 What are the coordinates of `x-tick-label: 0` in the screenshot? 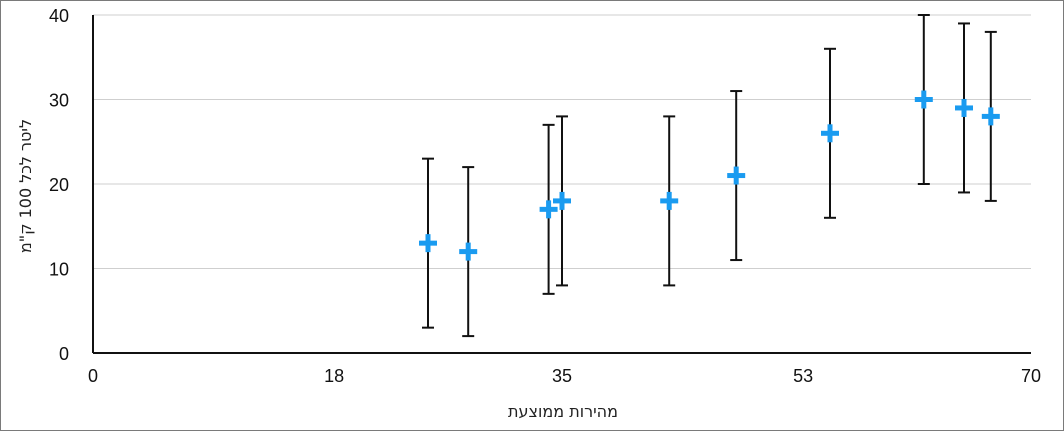 It's located at (93, 376).